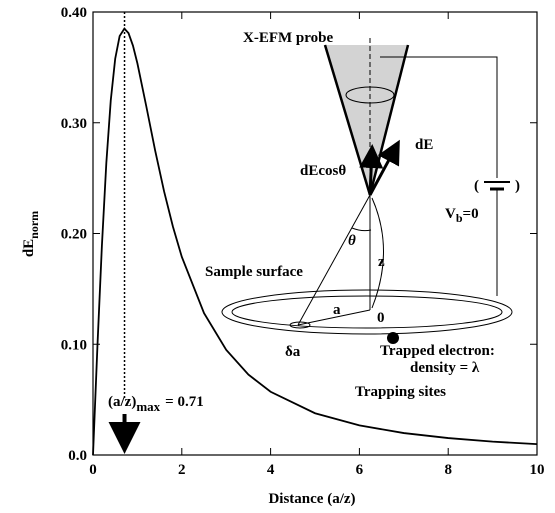 The image size is (555, 513). Describe the element at coordinates (361, 229) in the screenshot. I see `theta-arc` at that location.